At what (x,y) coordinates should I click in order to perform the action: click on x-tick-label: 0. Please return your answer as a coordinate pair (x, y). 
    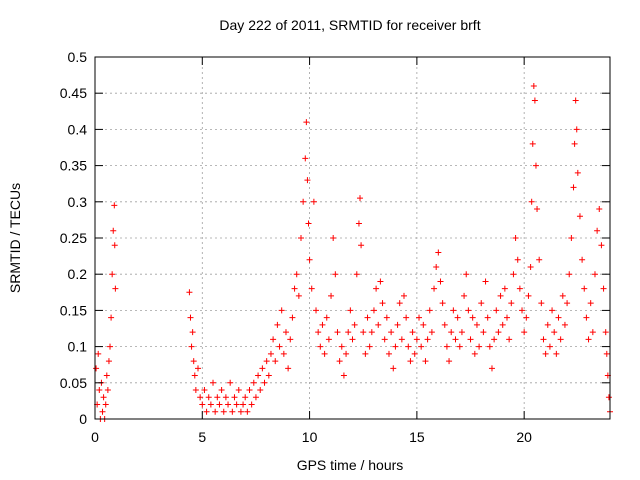
    Looking at the image, I should click on (95, 437).